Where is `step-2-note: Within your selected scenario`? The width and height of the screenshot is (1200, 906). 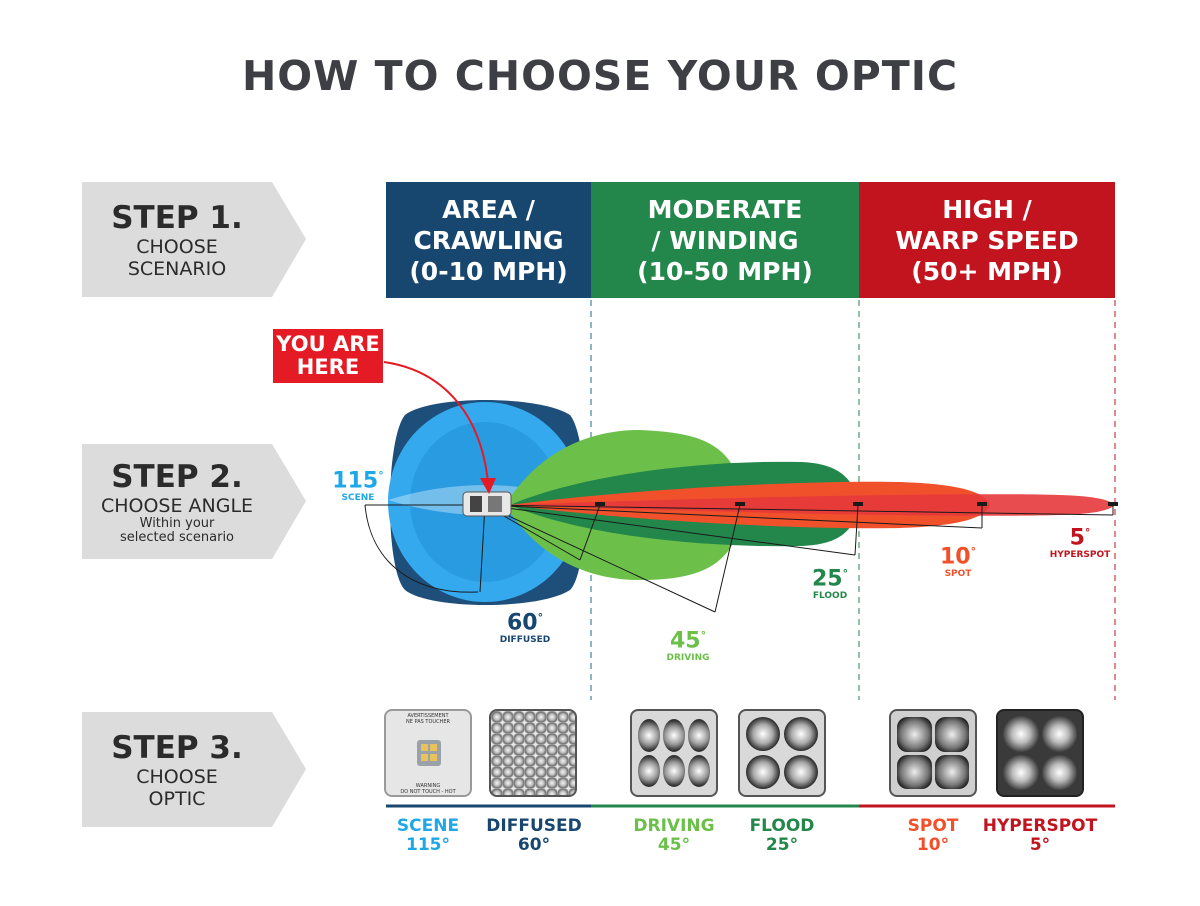
step-2-note: Within your selected scenario is located at coordinates (177, 530).